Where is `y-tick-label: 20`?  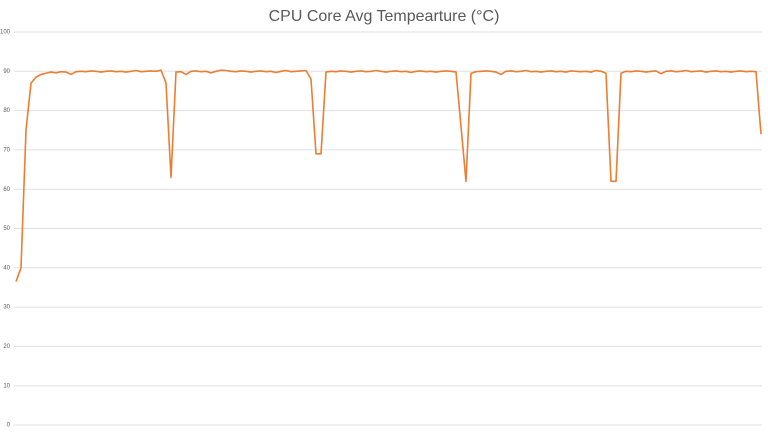
y-tick-label: 20 is located at coordinates (6, 347).